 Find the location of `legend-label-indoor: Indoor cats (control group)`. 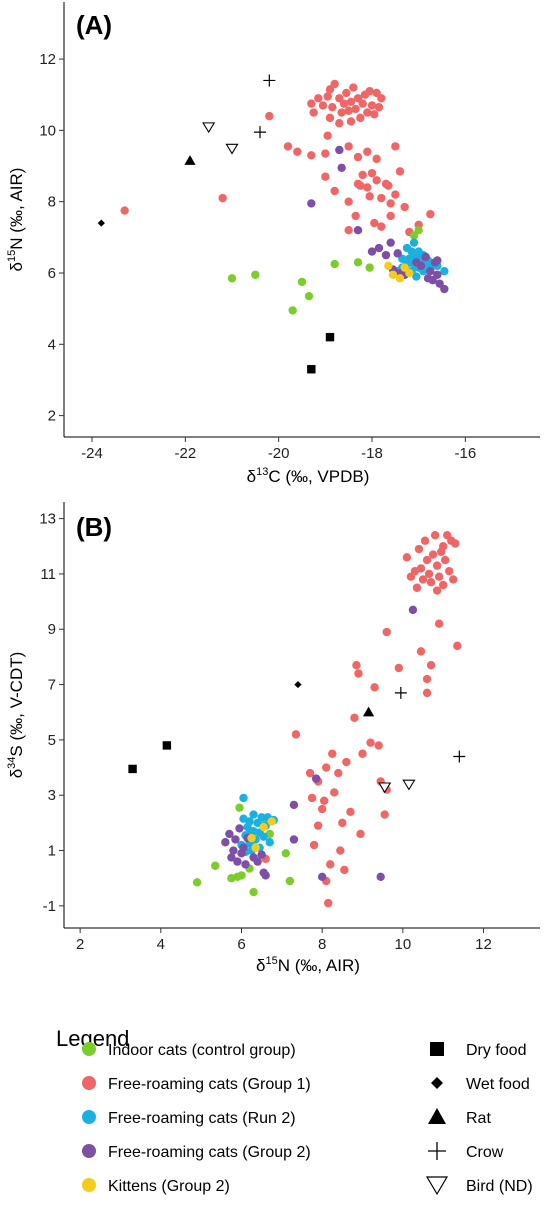

legend-label-indoor: Indoor cats (control group) is located at coordinates (202, 1050).